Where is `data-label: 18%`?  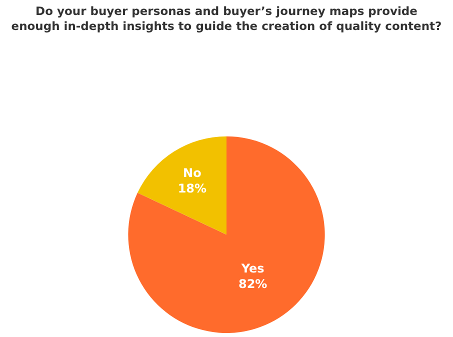
data-label: 18% is located at coordinates (192, 188).